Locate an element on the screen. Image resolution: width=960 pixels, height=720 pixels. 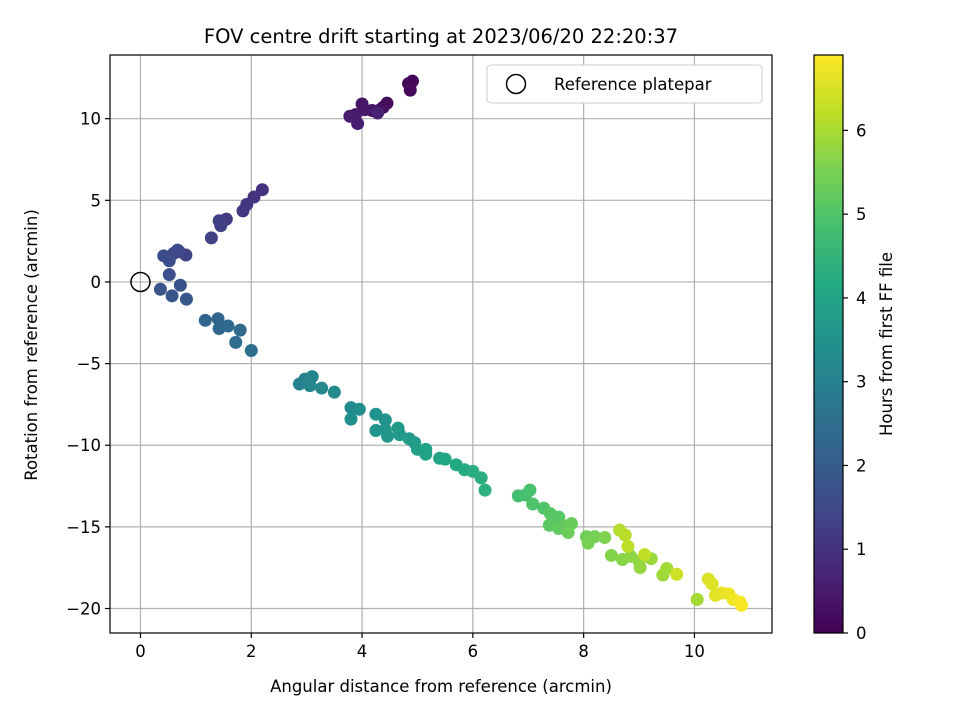
reference-marker is located at coordinates (140, 282).